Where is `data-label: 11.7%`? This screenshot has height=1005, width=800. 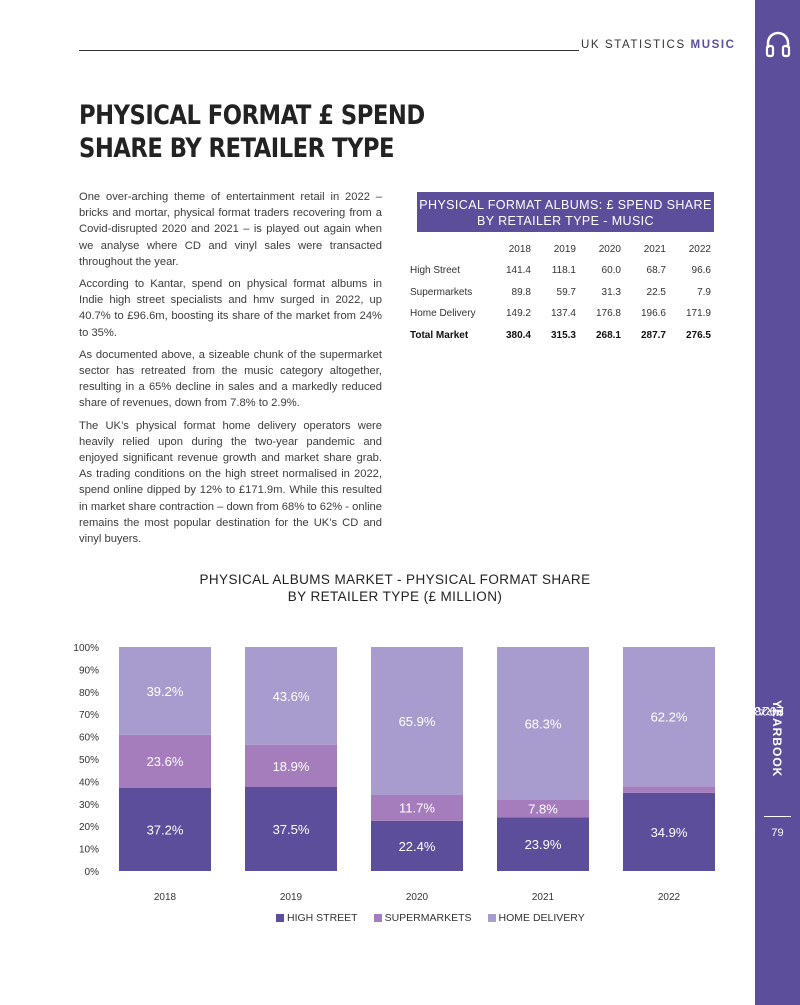
data-label: 11.7% is located at coordinates (417, 808).